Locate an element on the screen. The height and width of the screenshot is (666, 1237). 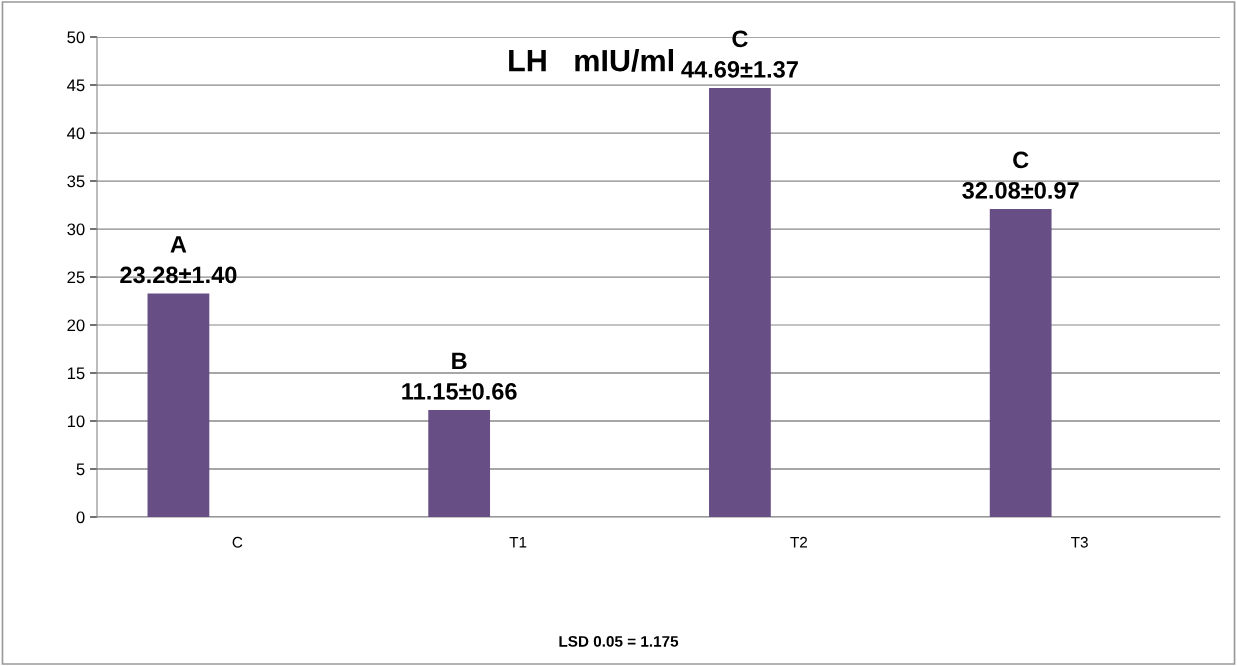
y-tick-label: 10 is located at coordinates (76, 421).